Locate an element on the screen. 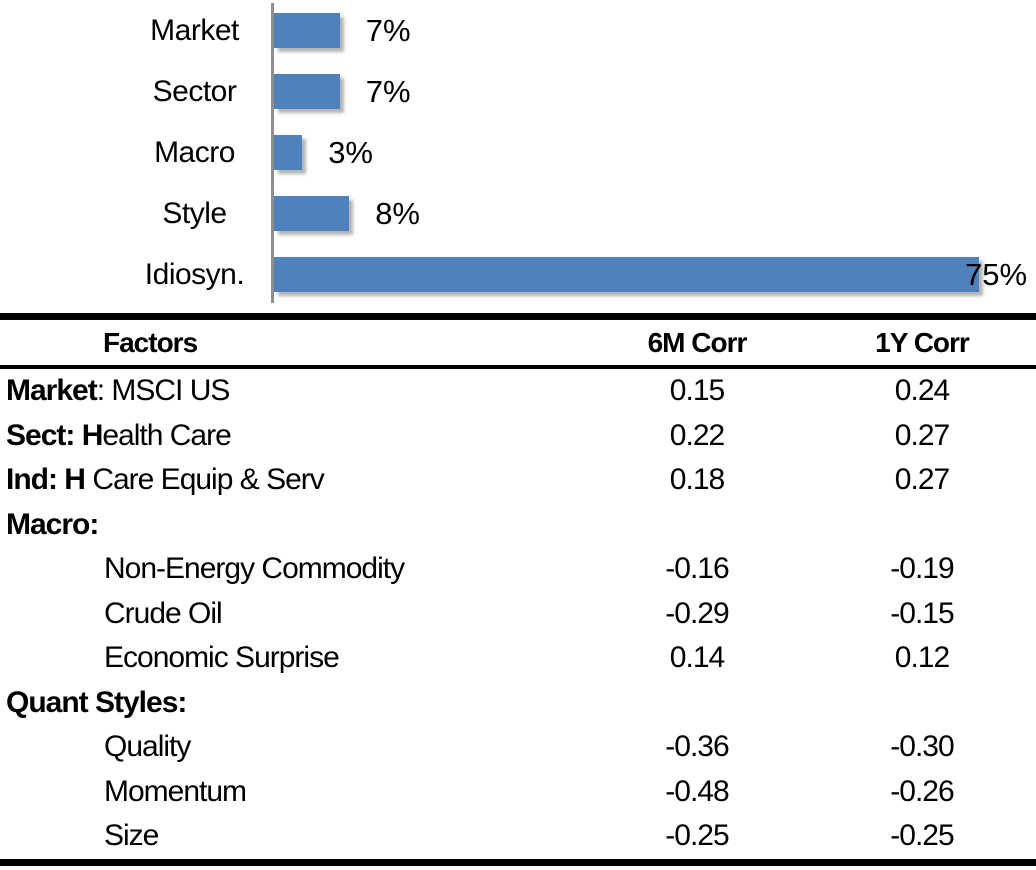 The image size is (1036, 870). corr-6m-cell: 0.22 is located at coordinates (697, 435).